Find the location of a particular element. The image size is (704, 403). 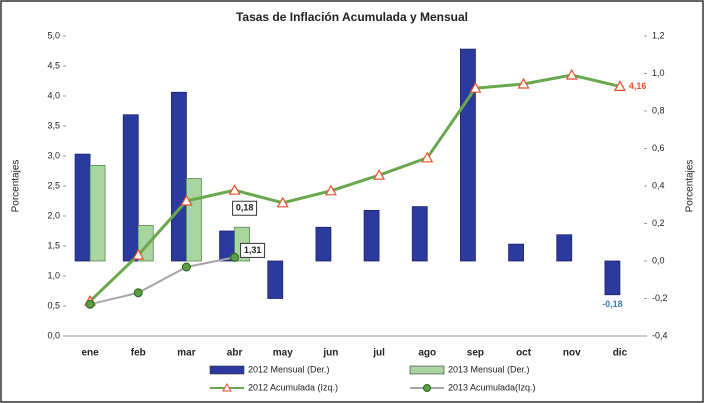

chart-title: Tasas de Inflación Acumulada y Mensual is located at coordinates (352, 17).